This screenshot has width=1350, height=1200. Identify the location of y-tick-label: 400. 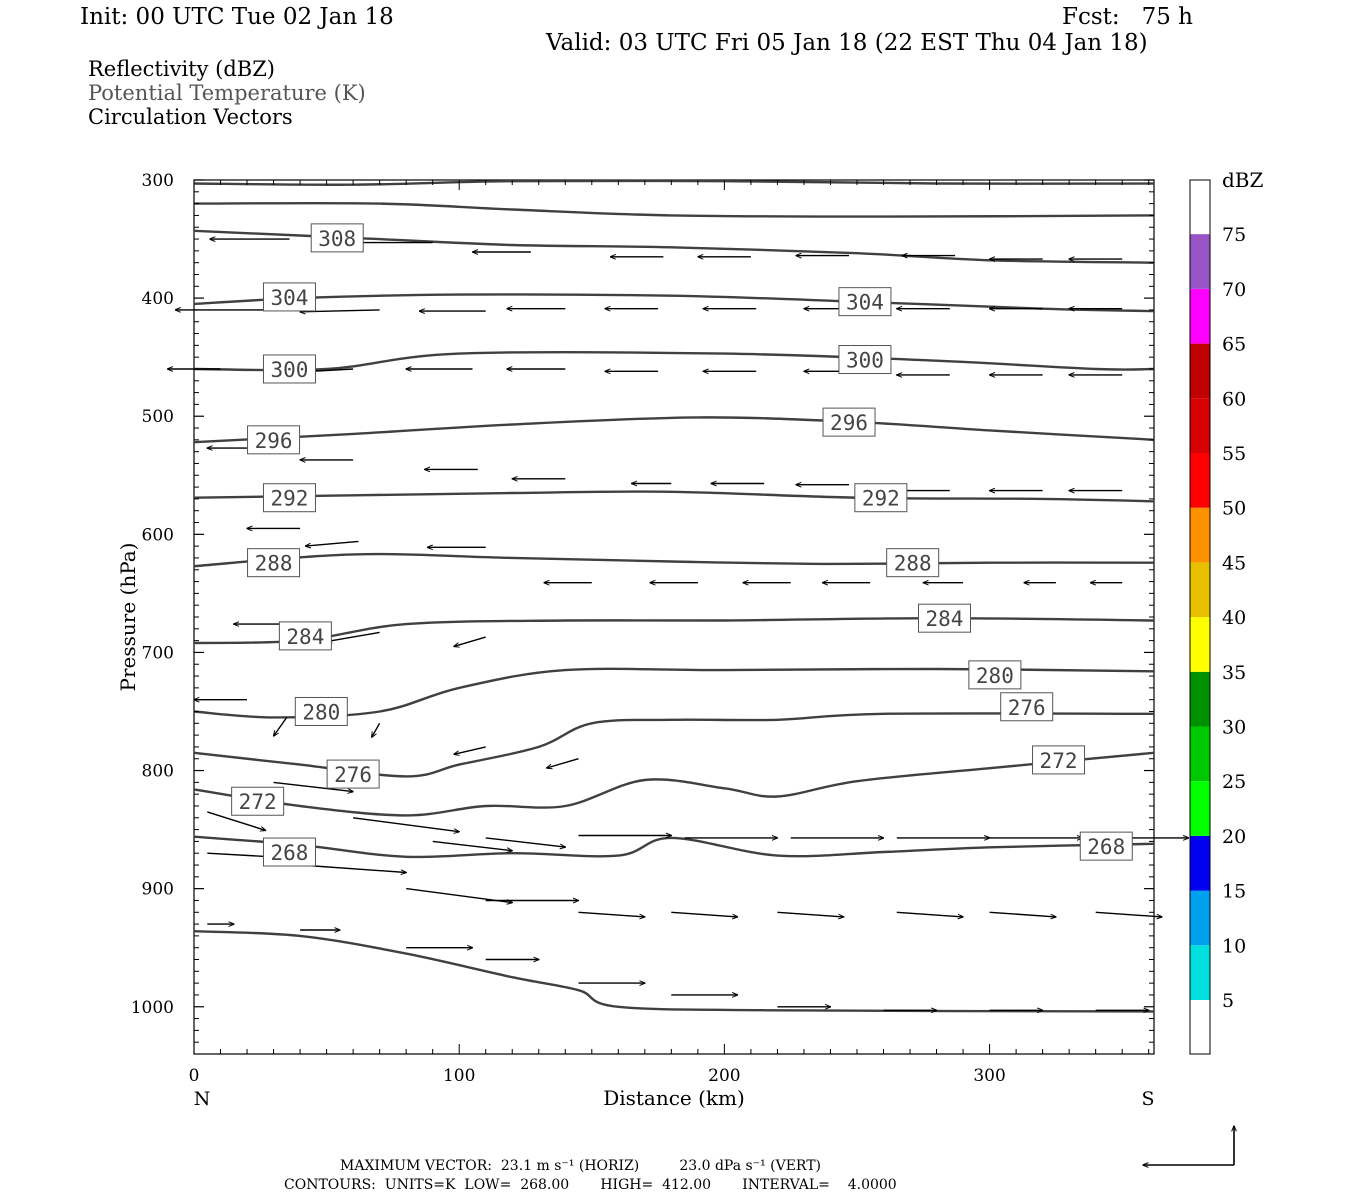
(158, 299).